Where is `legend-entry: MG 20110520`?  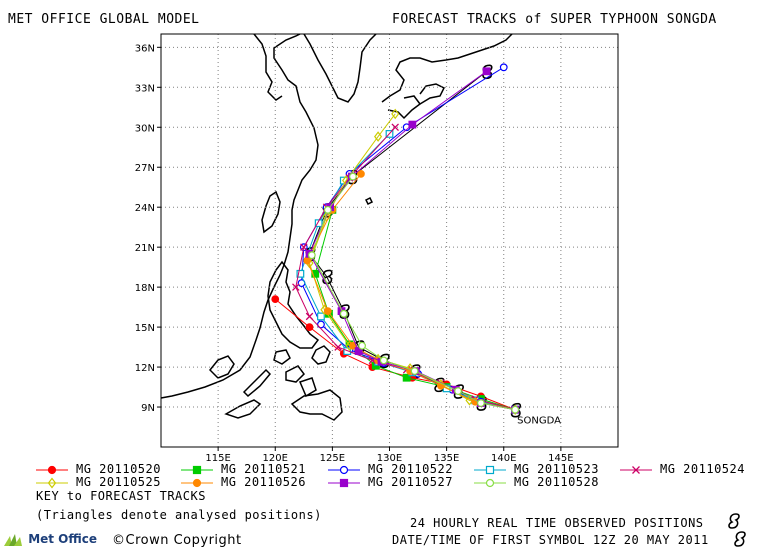
legend-entry: MG 20110520 is located at coordinates (118, 469).